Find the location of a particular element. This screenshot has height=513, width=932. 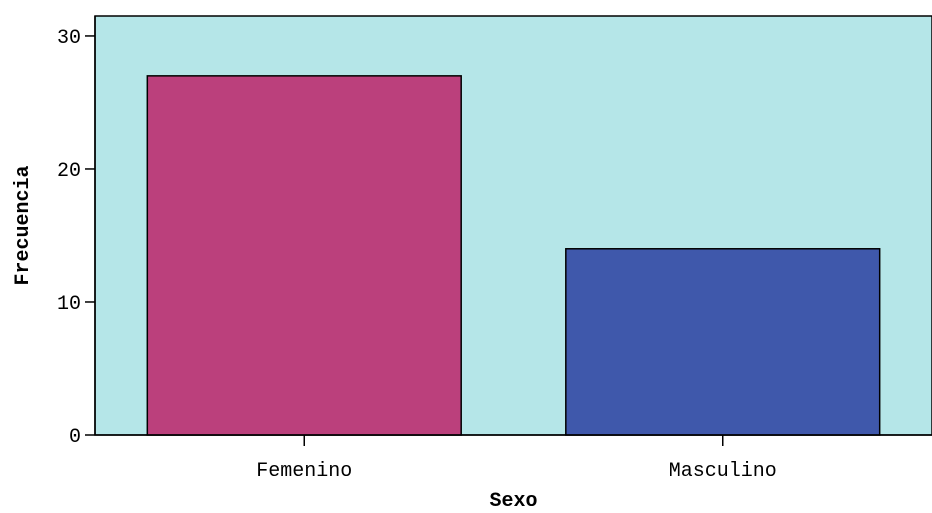

x-axis: Femenino Masculino is located at coordinates (513, 458).